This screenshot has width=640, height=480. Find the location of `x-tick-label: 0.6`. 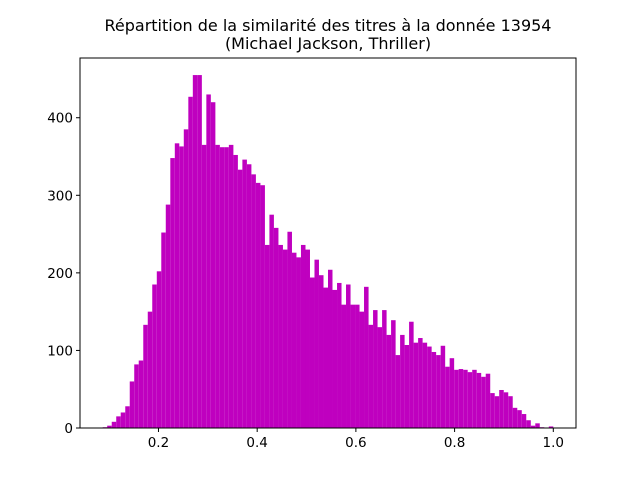

x-tick-label: 0.6 is located at coordinates (355, 443).